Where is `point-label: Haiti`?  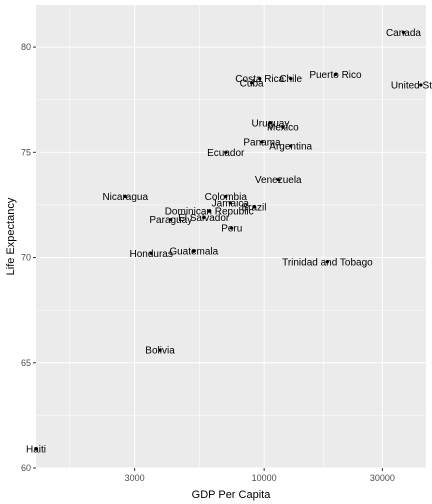 point-label: Haiti is located at coordinates (36, 450).